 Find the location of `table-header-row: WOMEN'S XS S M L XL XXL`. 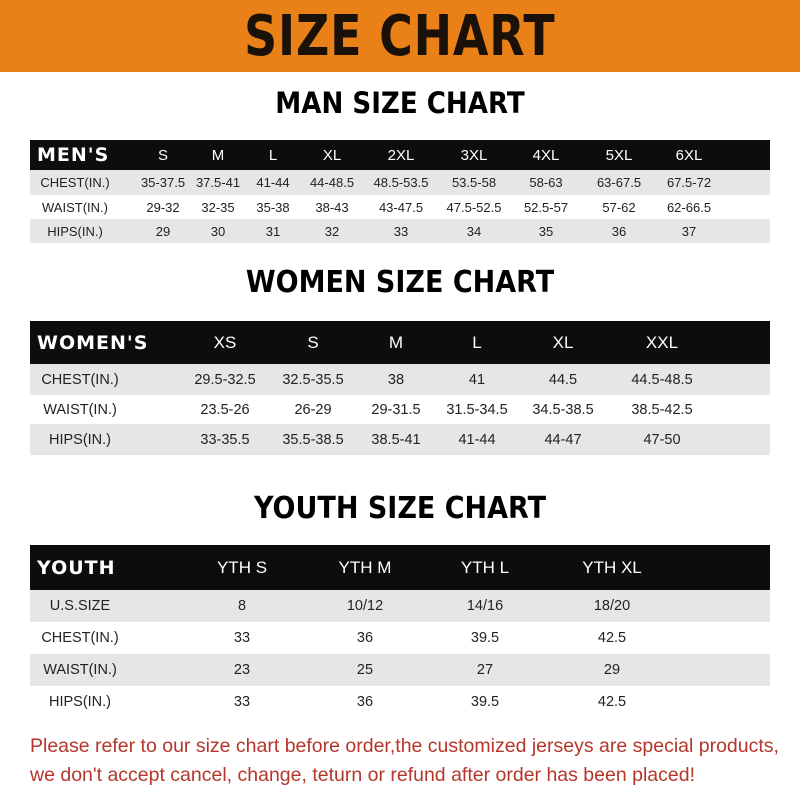

table-header-row: WOMEN'S XS S M L XL XXL is located at coordinates (400, 342).